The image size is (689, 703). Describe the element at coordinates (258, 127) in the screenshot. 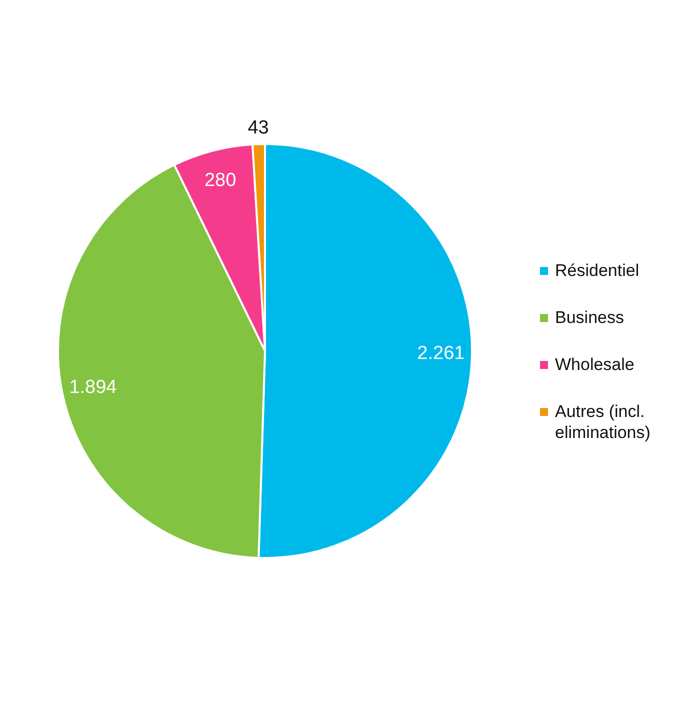

I see `data-label: 43` at that location.